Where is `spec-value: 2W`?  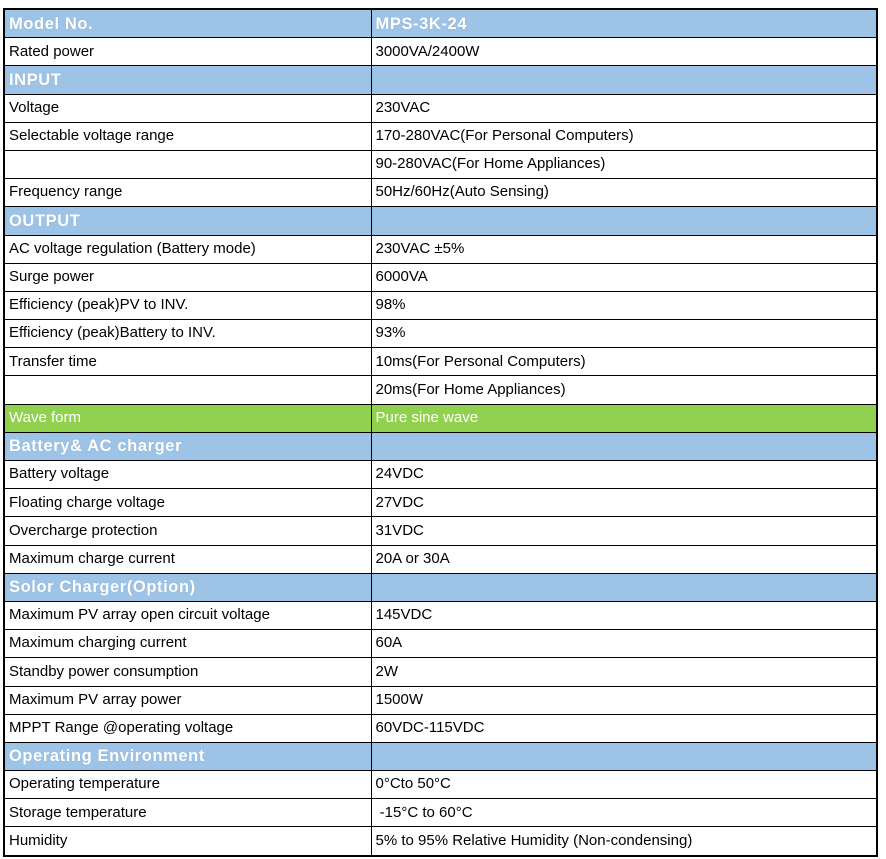 spec-value: 2W is located at coordinates (624, 672).